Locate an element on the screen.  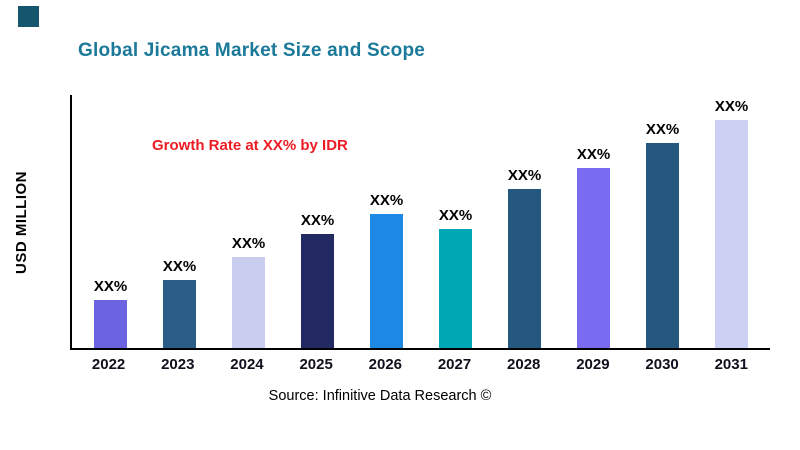
growth-rate-annotation: Growth Rate at XX% by IDR is located at coordinates (250, 145).